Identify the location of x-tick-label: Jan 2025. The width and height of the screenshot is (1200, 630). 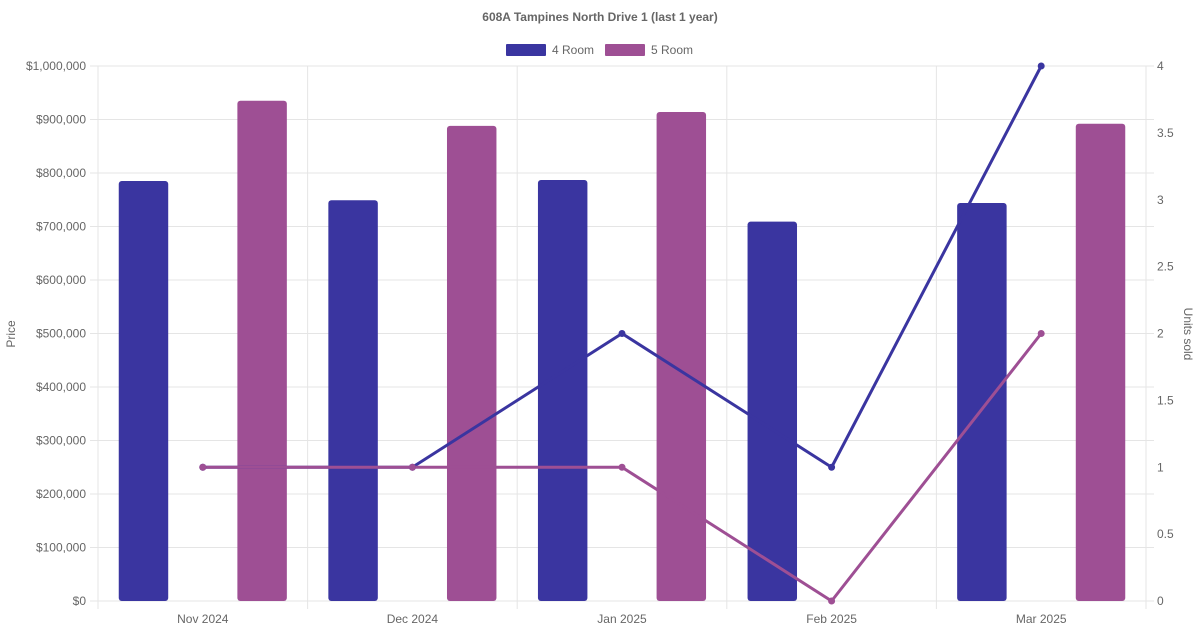
(622, 619).